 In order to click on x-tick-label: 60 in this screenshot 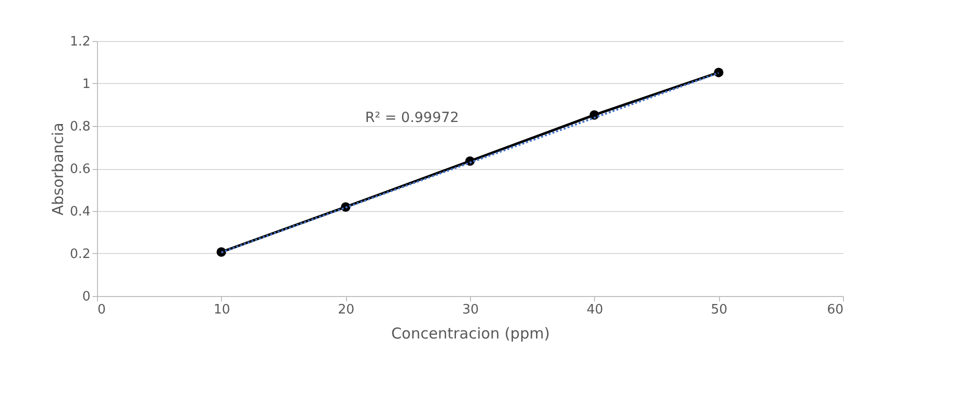, I will do `click(835, 310)`.